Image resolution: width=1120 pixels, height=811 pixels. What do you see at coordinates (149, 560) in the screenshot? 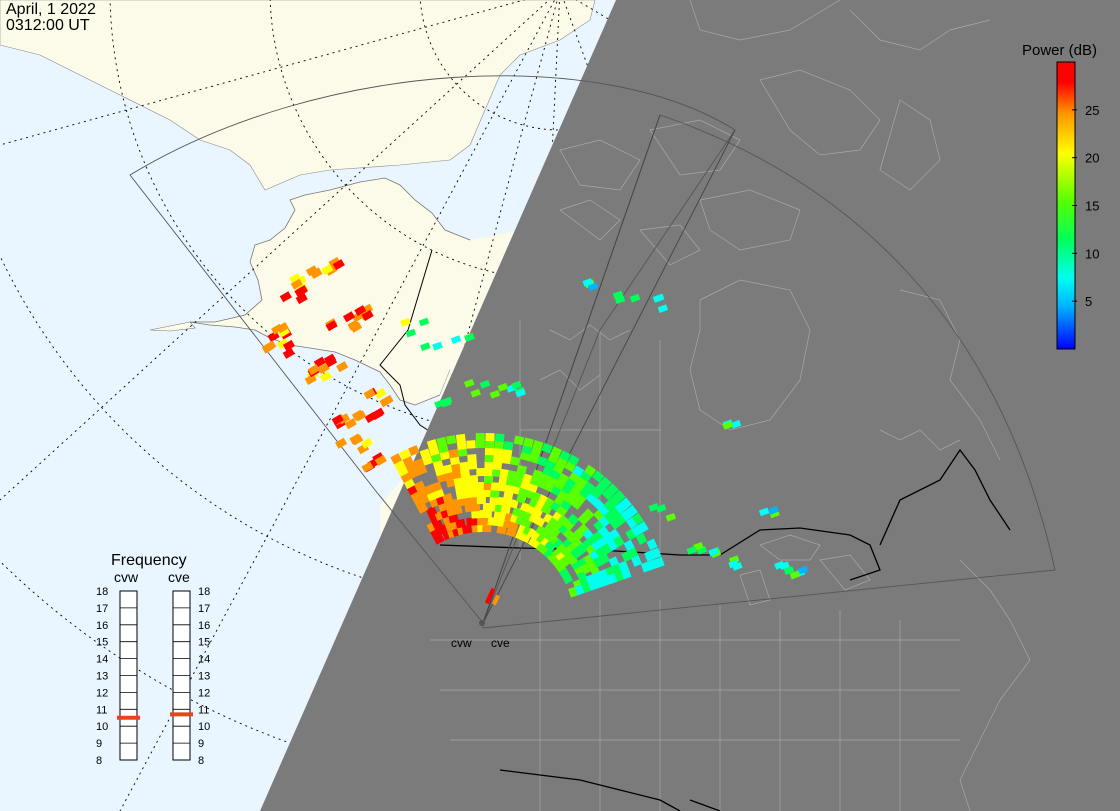
I see `frequency-title: Frequency` at bounding box center [149, 560].